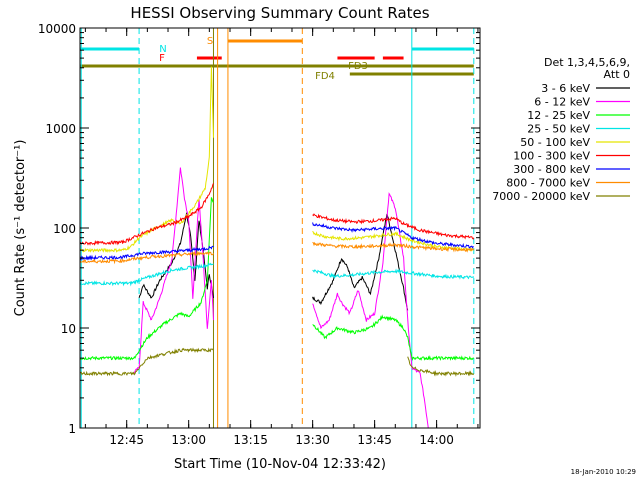 The width and height of the screenshot is (640, 480). Describe the element at coordinates (587, 62) in the screenshot. I see `legend-title: Det 1,3,4,5,6,9,` at that location.